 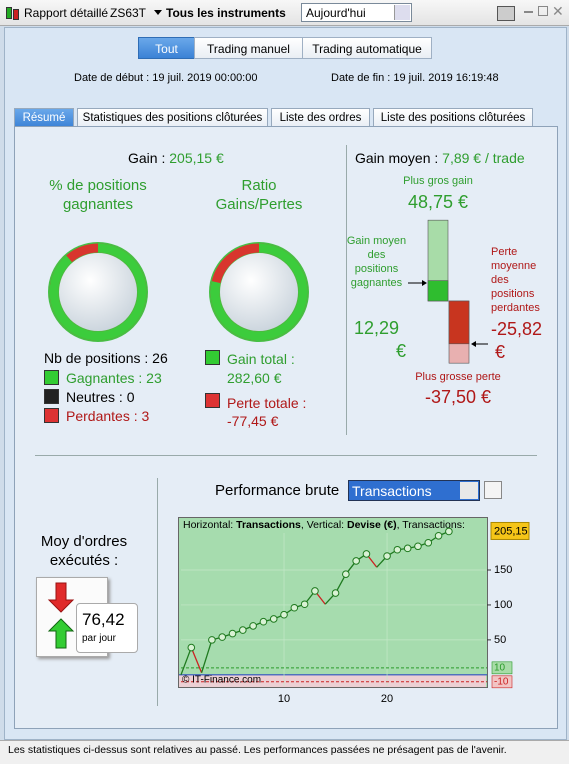 I want to click on avg-gain: 12,29, so click(x=377, y=328).